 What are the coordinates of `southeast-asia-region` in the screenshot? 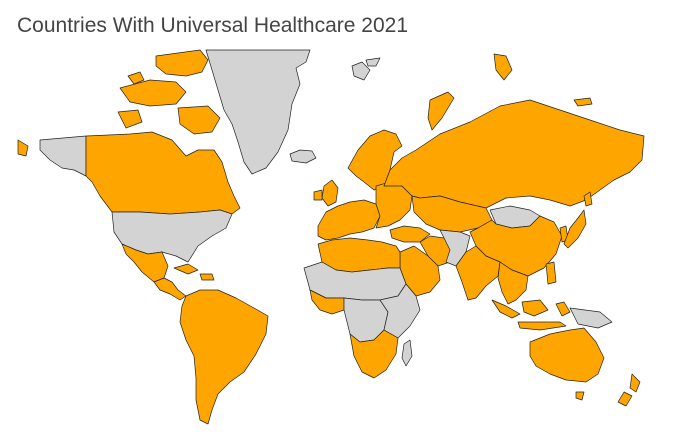 It's located at (513, 283).